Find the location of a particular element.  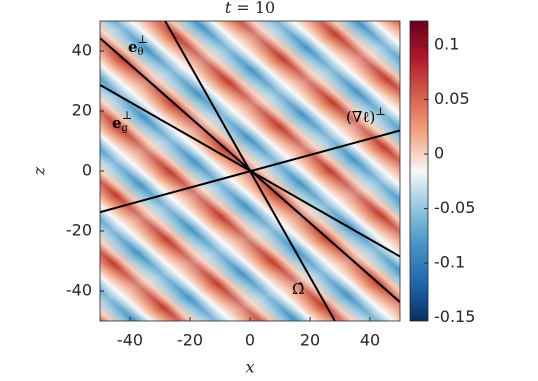

label-base: Ω̂ is located at coordinates (298, 289).